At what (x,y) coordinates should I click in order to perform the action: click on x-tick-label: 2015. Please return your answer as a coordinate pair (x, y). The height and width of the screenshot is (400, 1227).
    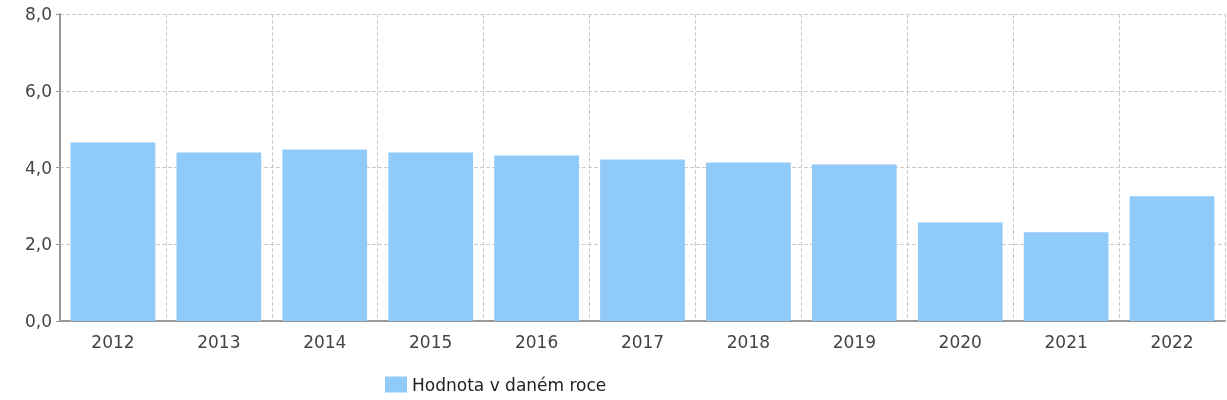
    Looking at the image, I should click on (431, 341).